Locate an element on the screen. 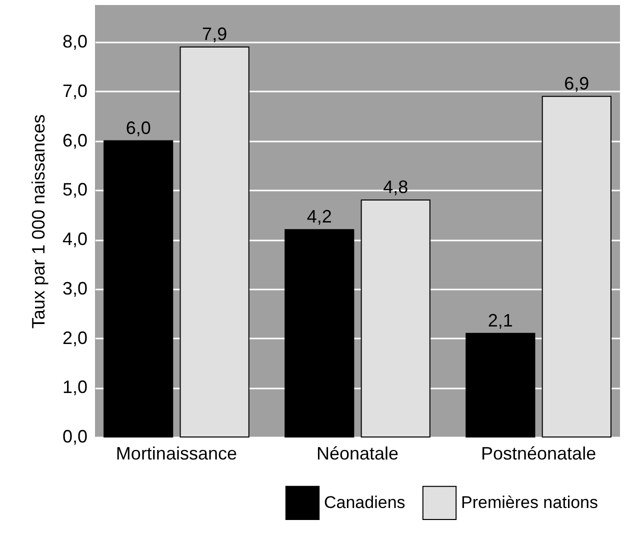  y-tick-label: 7,0 is located at coordinates (75, 90).